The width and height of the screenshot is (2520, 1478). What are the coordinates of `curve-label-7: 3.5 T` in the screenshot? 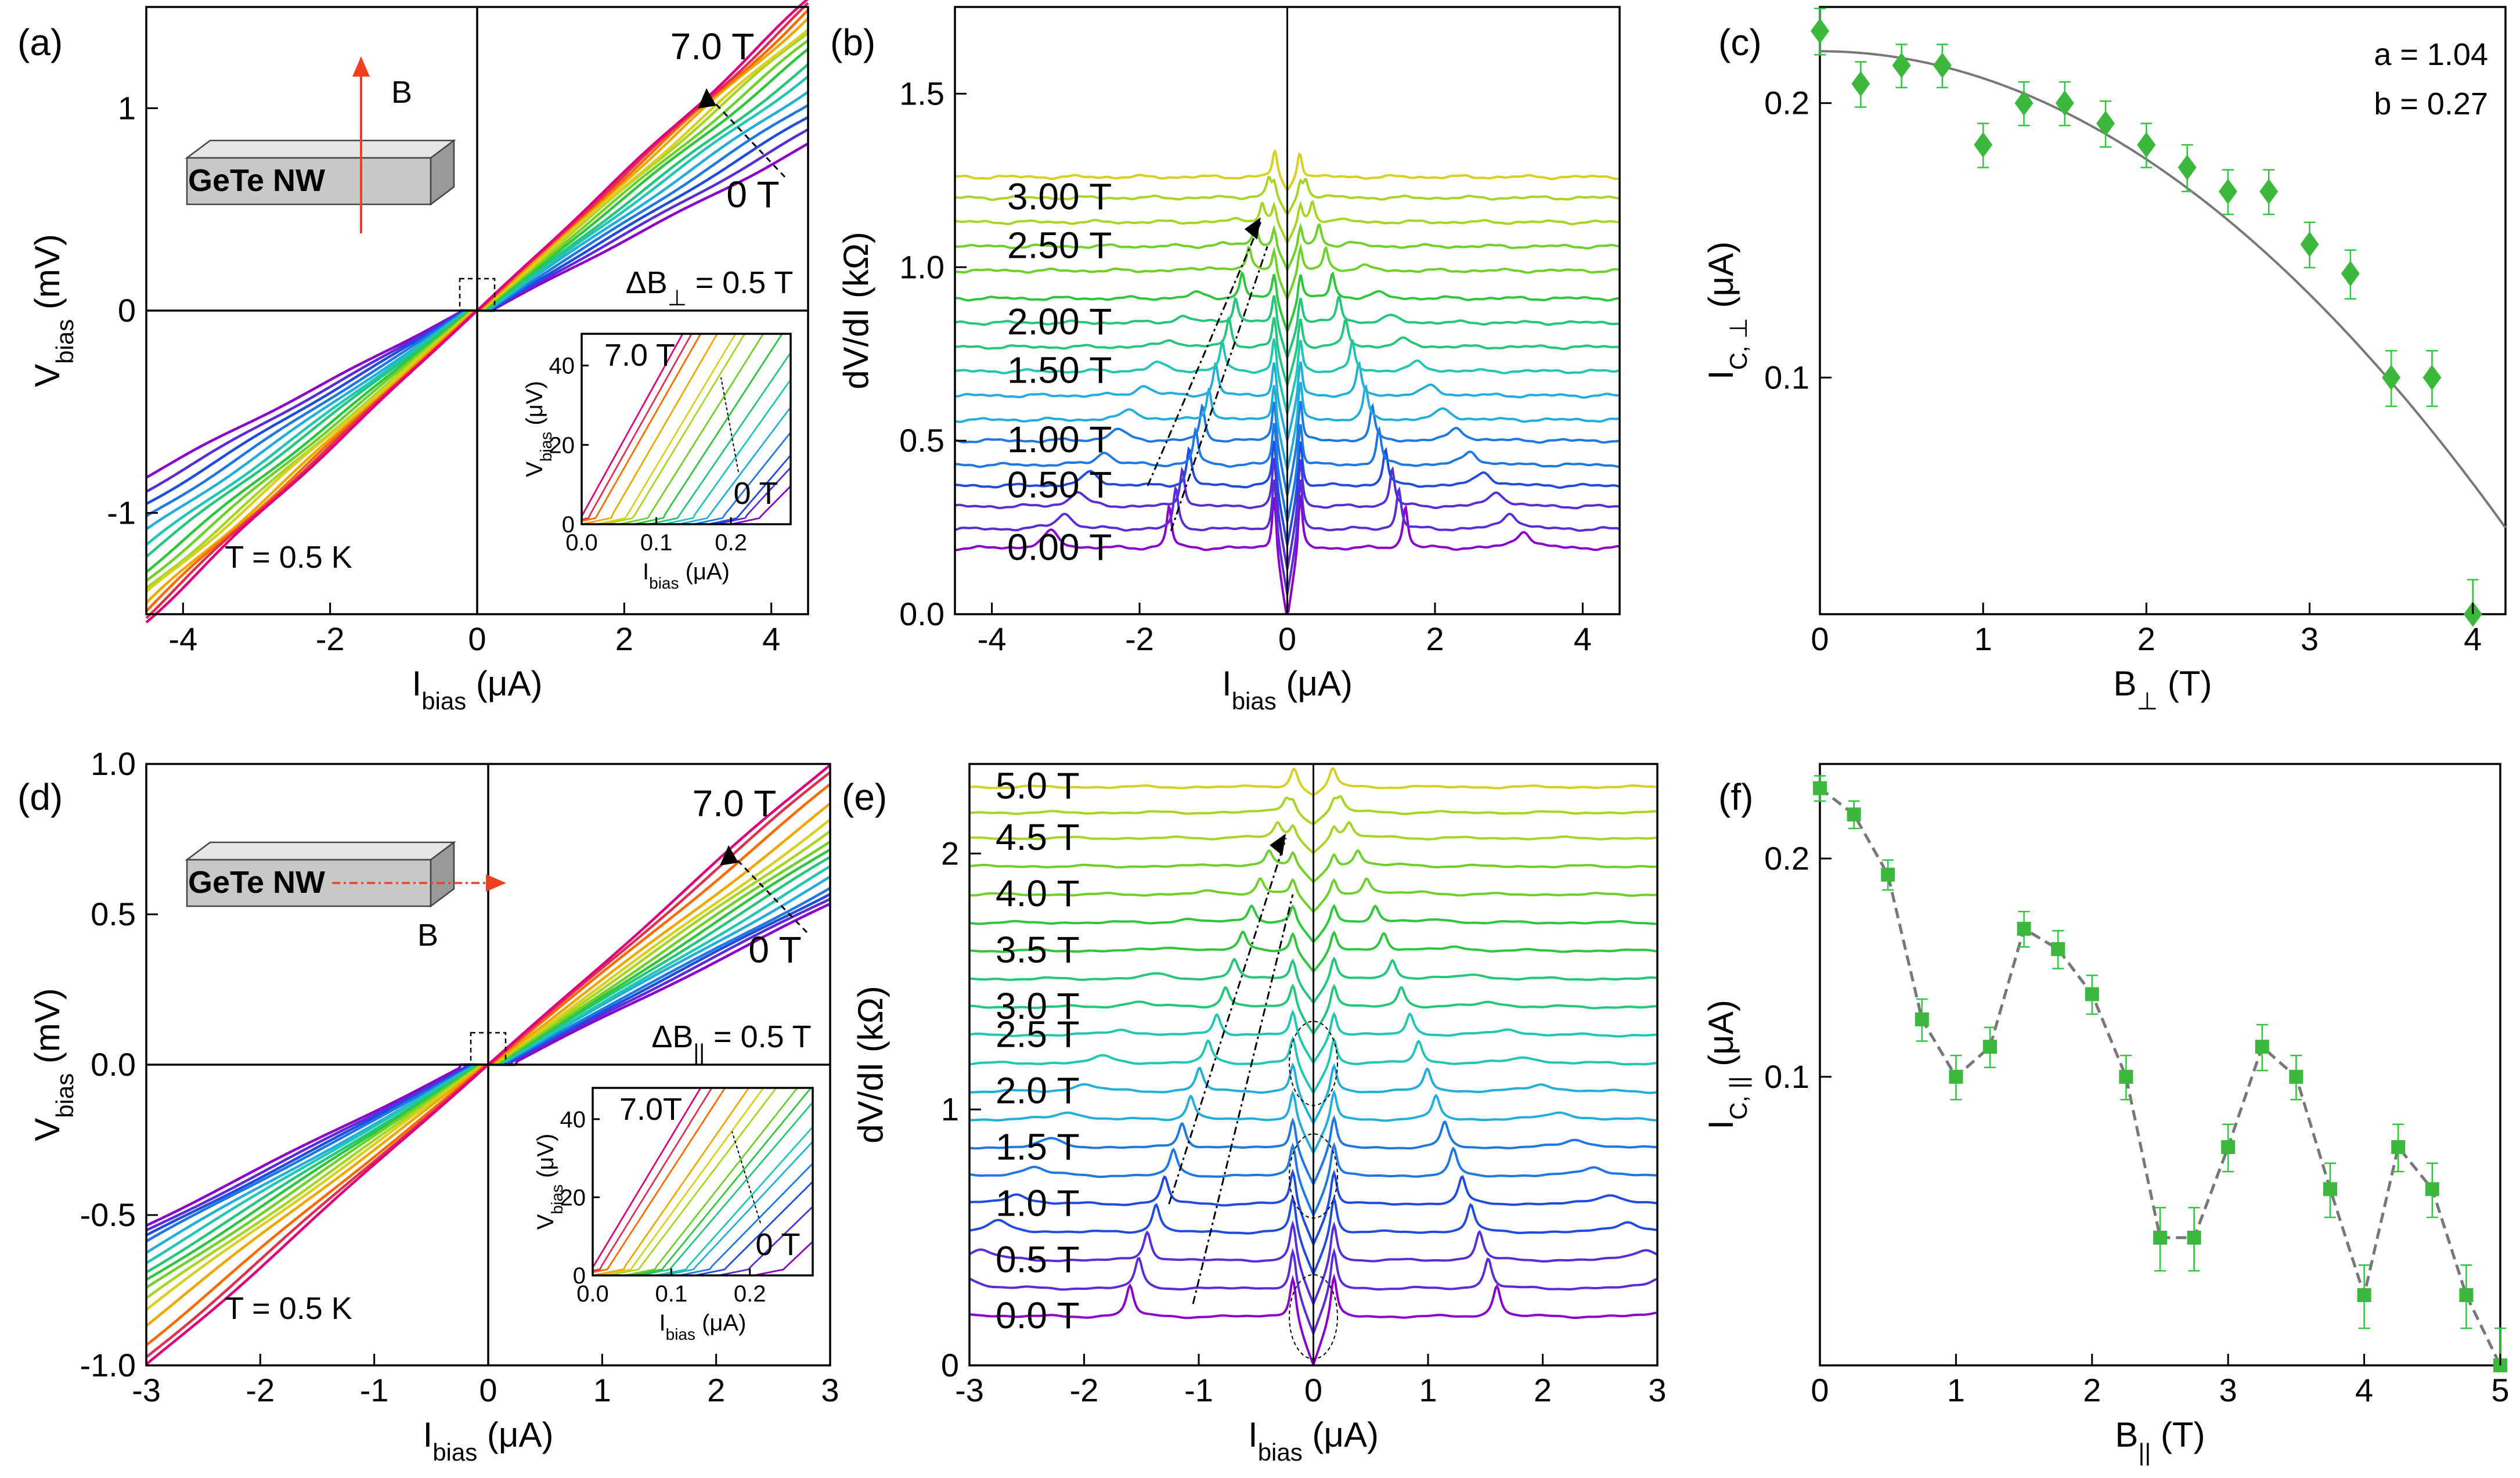 It's located at (1038, 950).